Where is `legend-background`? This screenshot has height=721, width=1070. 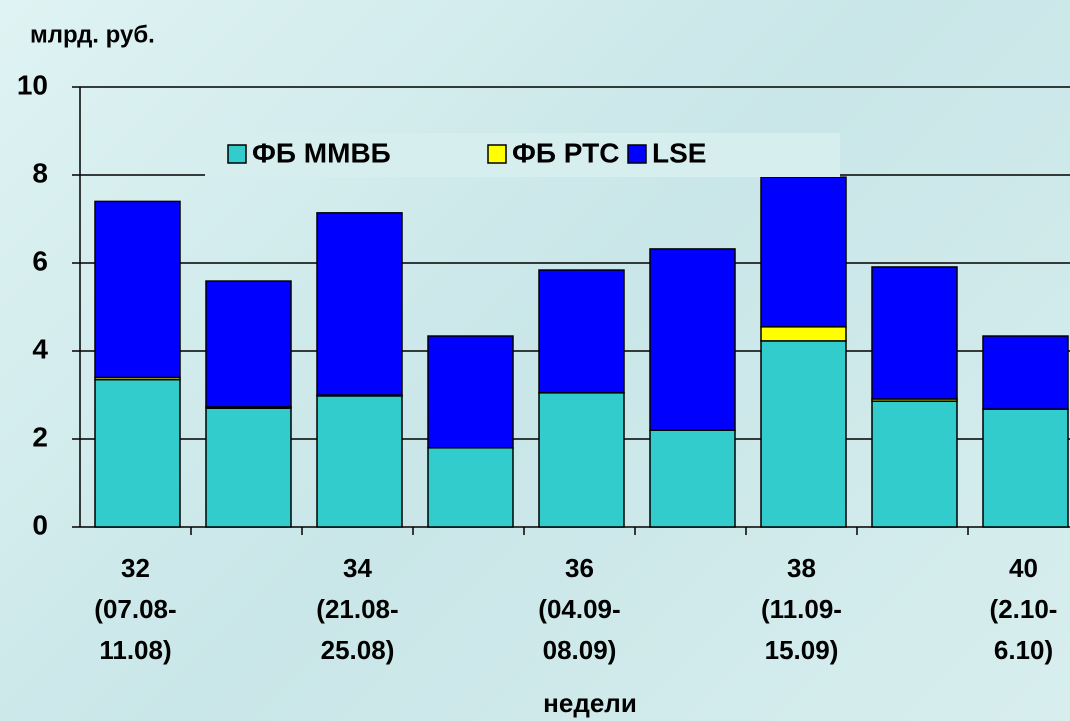
legend-background is located at coordinates (522, 155).